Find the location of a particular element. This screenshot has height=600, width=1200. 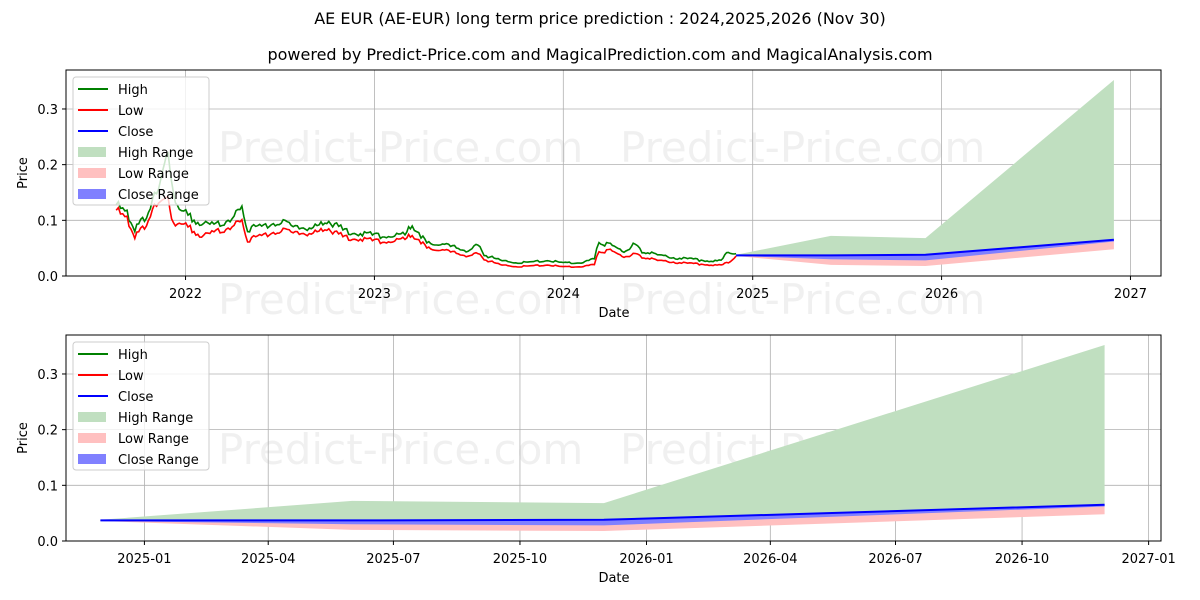

x-tick-label: 2026-07 is located at coordinates (895, 559).